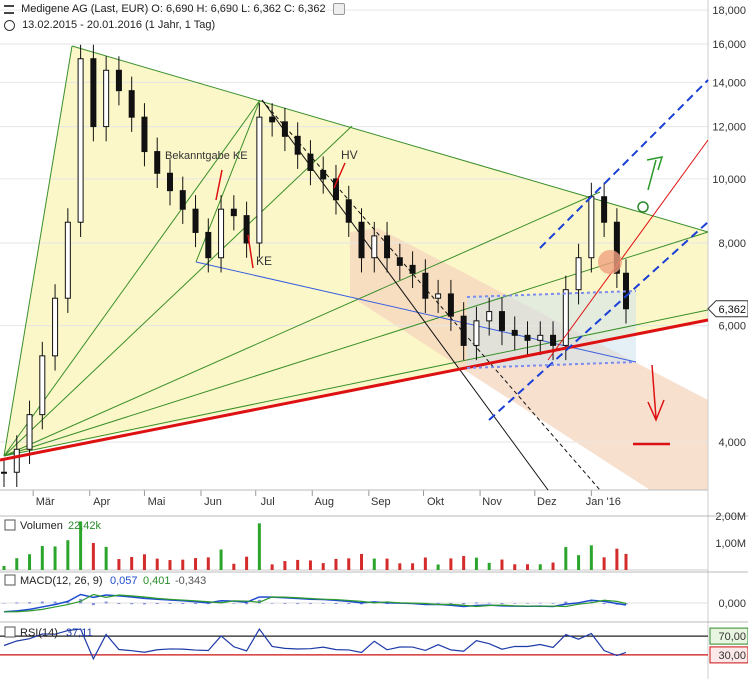 Image resolution: width=748 pixels, height=682 pixels. What do you see at coordinates (338, 9) in the screenshot?
I see `settings-icon` at bounding box center [338, 9].